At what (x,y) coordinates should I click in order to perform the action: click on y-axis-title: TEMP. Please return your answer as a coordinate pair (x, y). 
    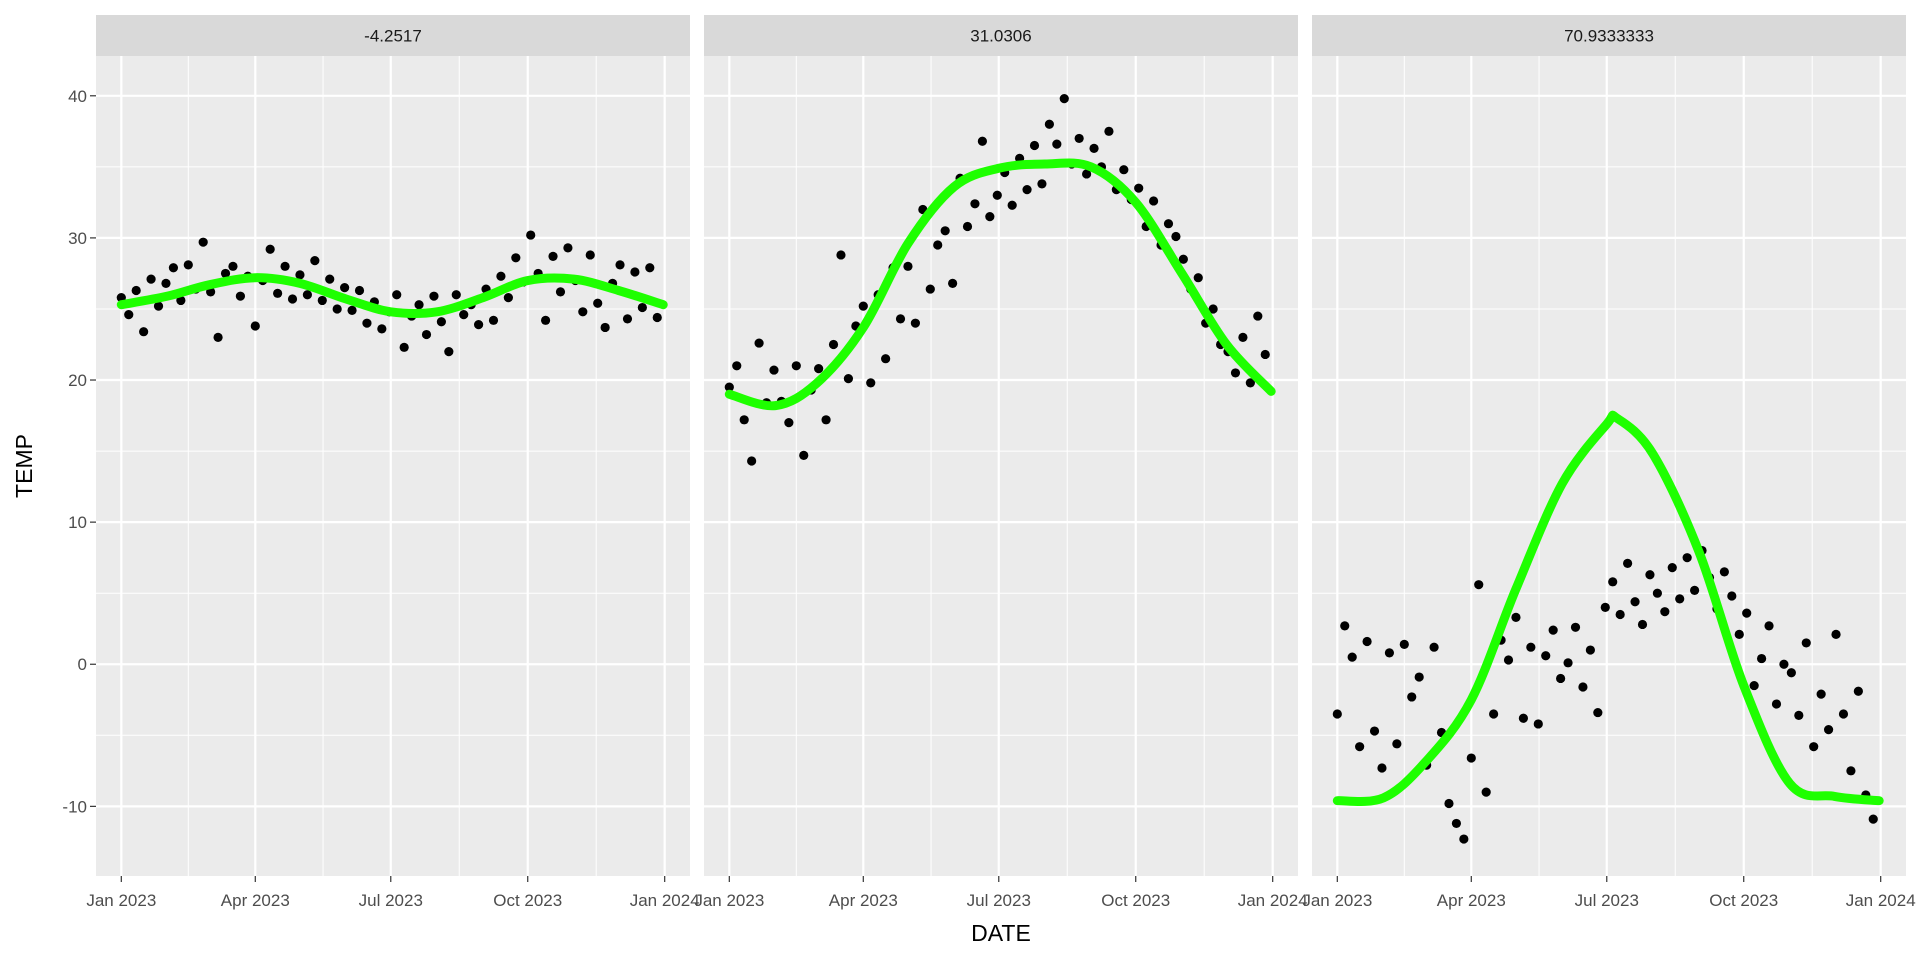
    Looking at the image, I should click on (24, 466).